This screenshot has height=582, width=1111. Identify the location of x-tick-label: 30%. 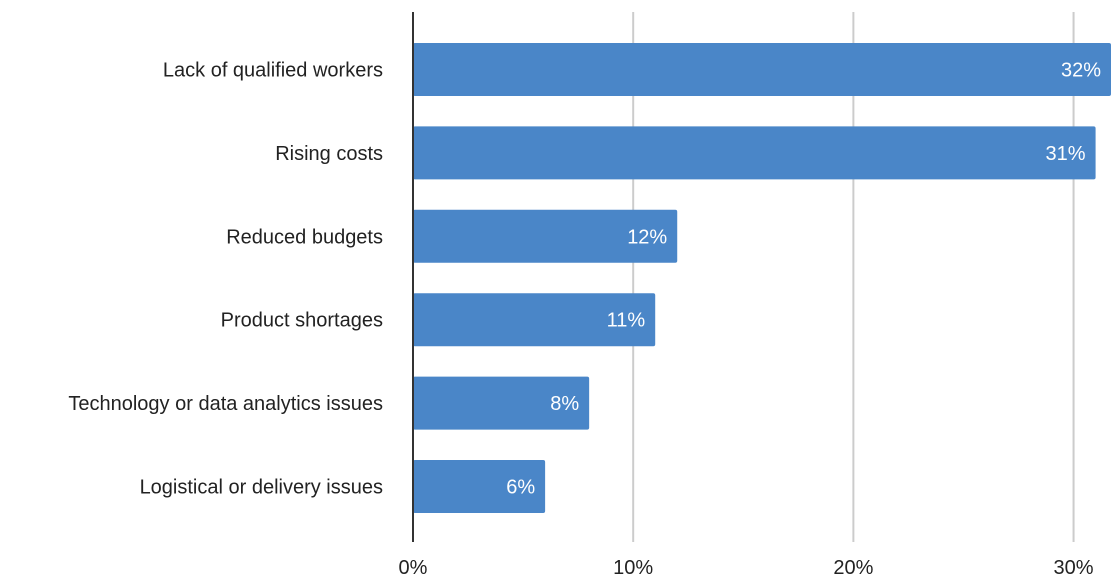
(1074, 568).